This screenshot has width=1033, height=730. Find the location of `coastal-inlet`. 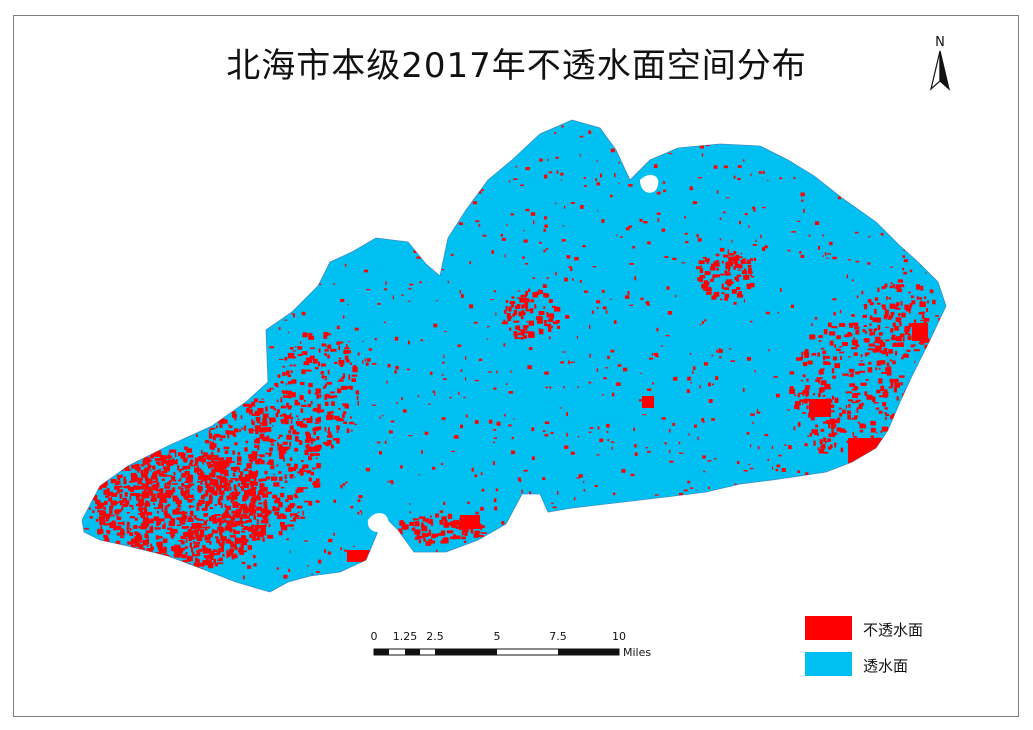

coastal-inlet is located at coordinates (649, 184).